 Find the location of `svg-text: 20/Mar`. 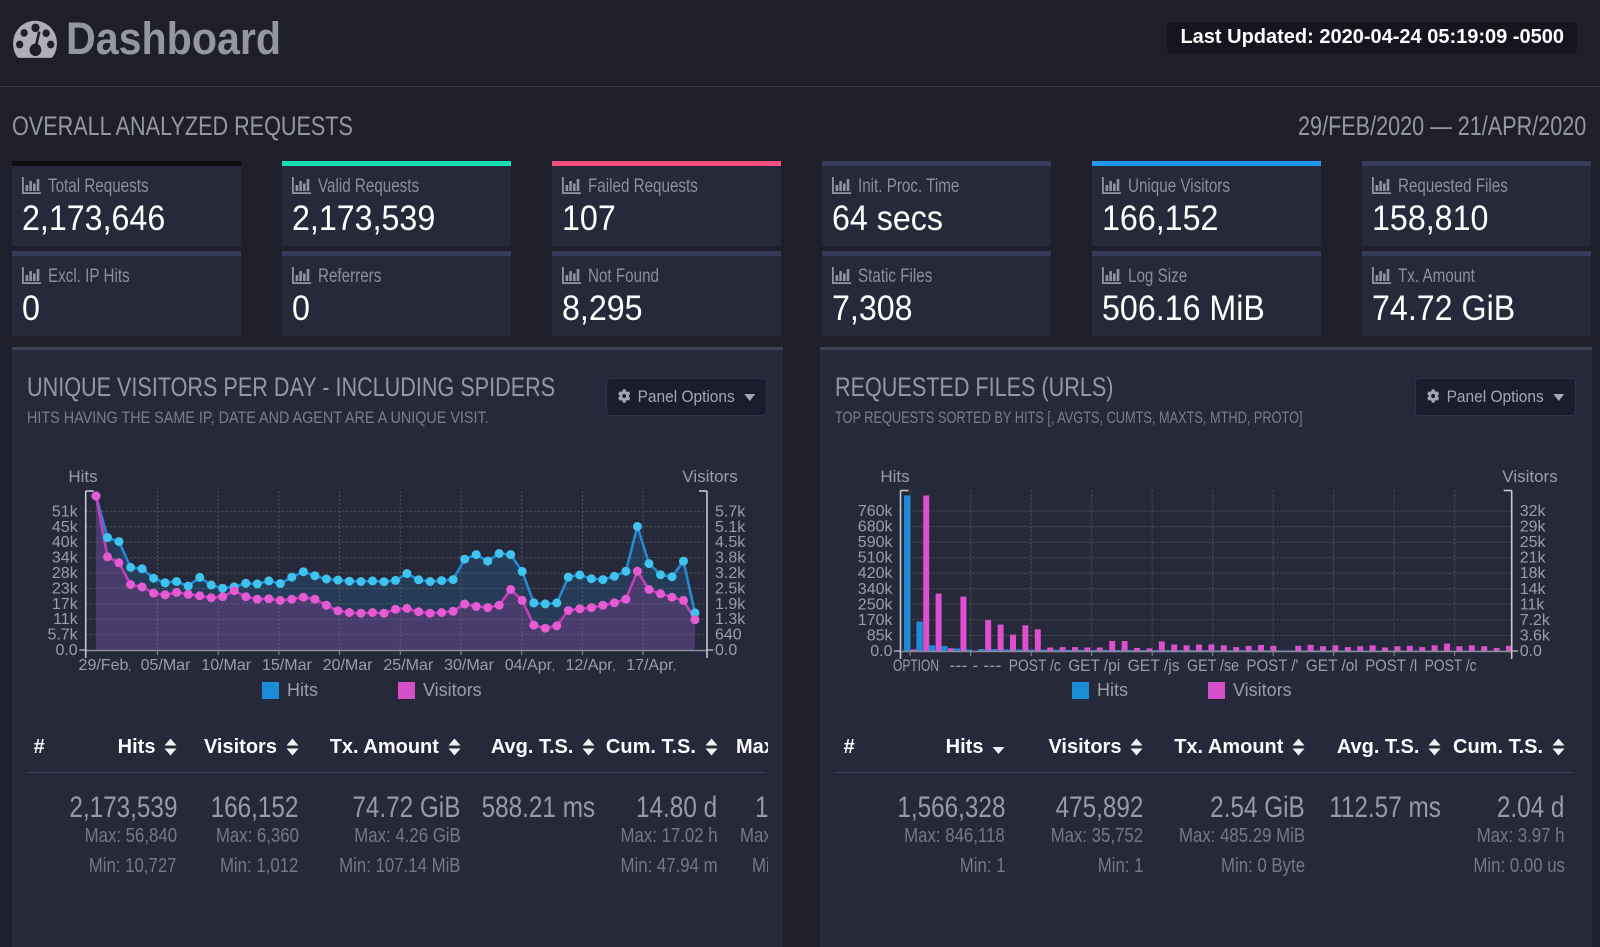

svg-text: 20/Mar is located at coordinates (348, 665).